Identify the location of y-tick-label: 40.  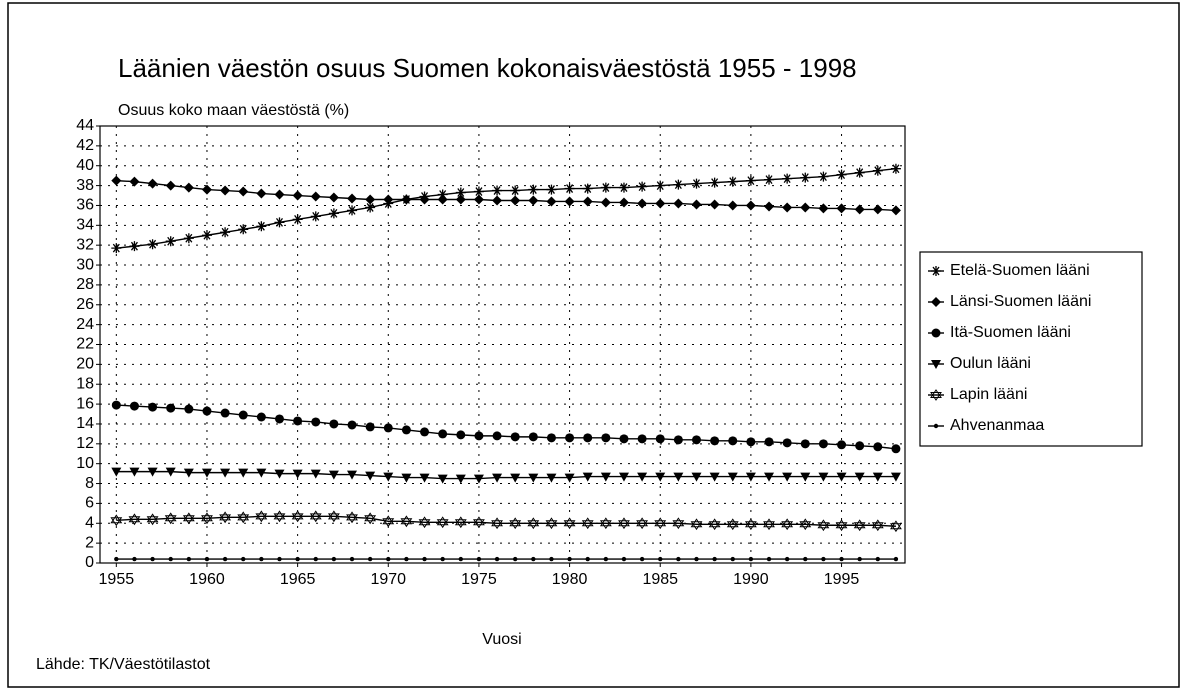
(85, 165).